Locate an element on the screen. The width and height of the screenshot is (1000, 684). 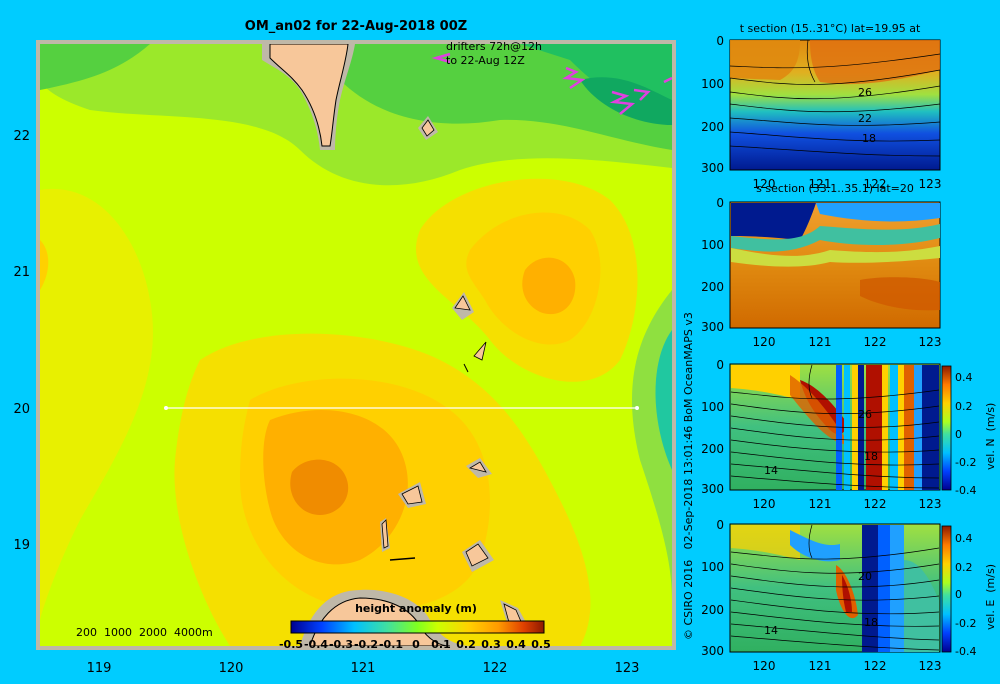
drifter-note-line1: drifters 72h@12h is located at coordinates (494, 46).